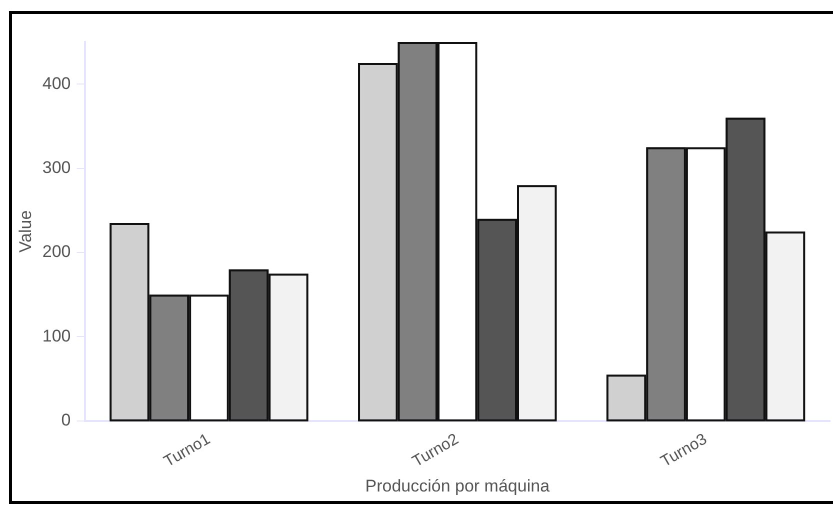 This screenshot has width=833, height=506. I want to click on y-tick-label: 100, so click(56, 336).